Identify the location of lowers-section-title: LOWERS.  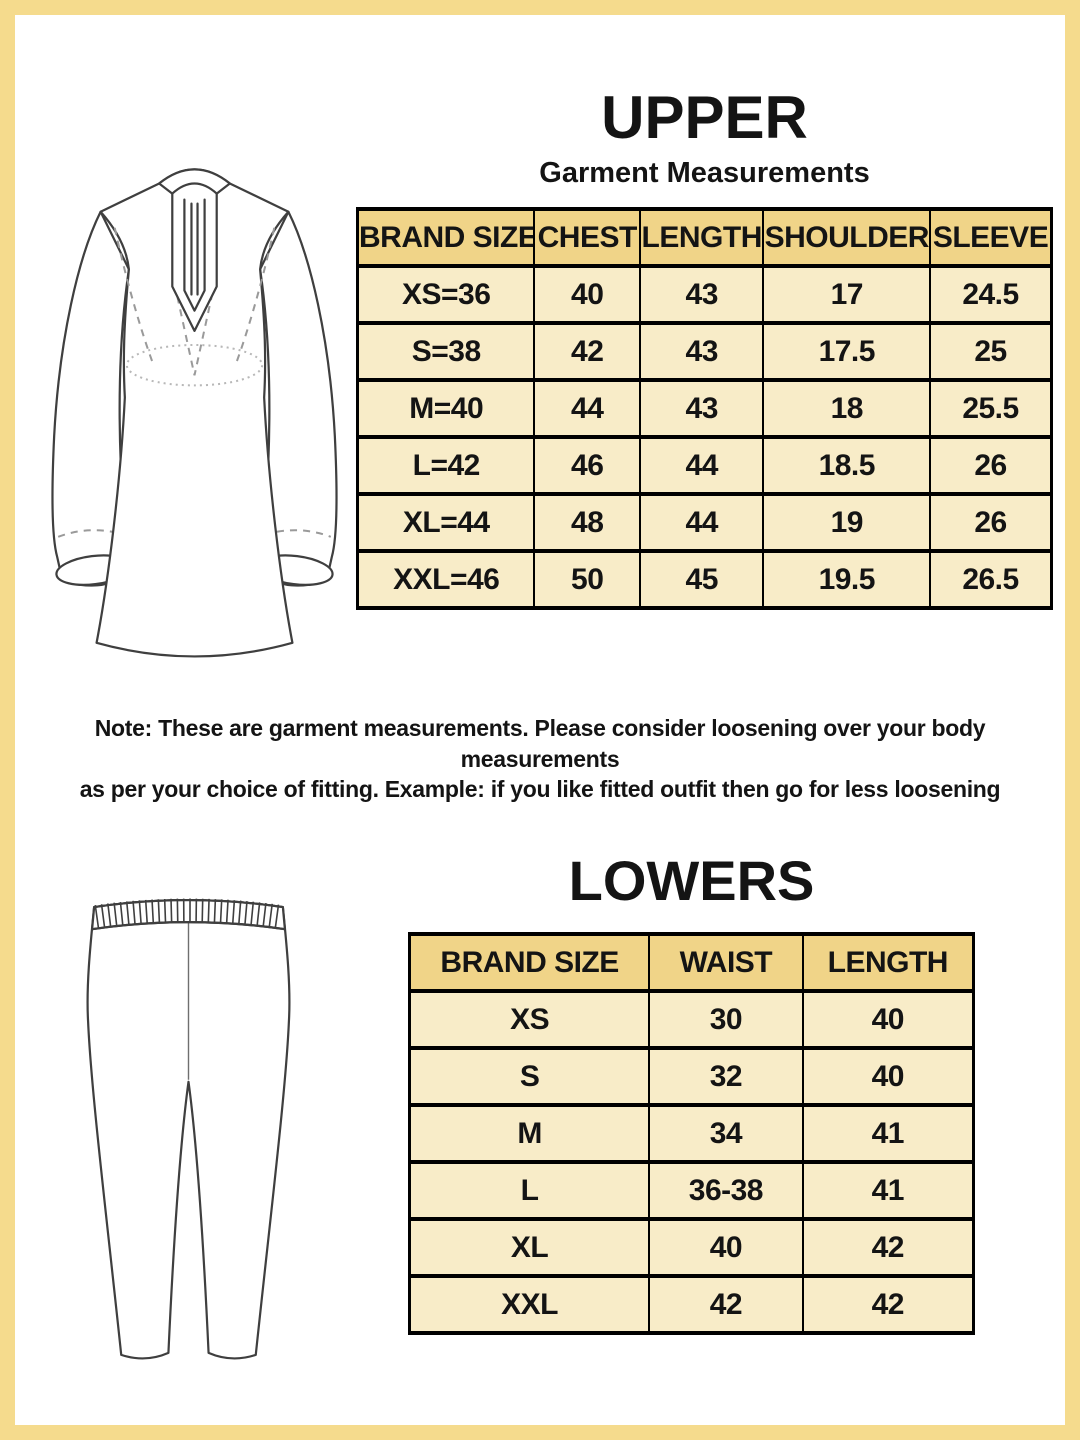
(691, 880).